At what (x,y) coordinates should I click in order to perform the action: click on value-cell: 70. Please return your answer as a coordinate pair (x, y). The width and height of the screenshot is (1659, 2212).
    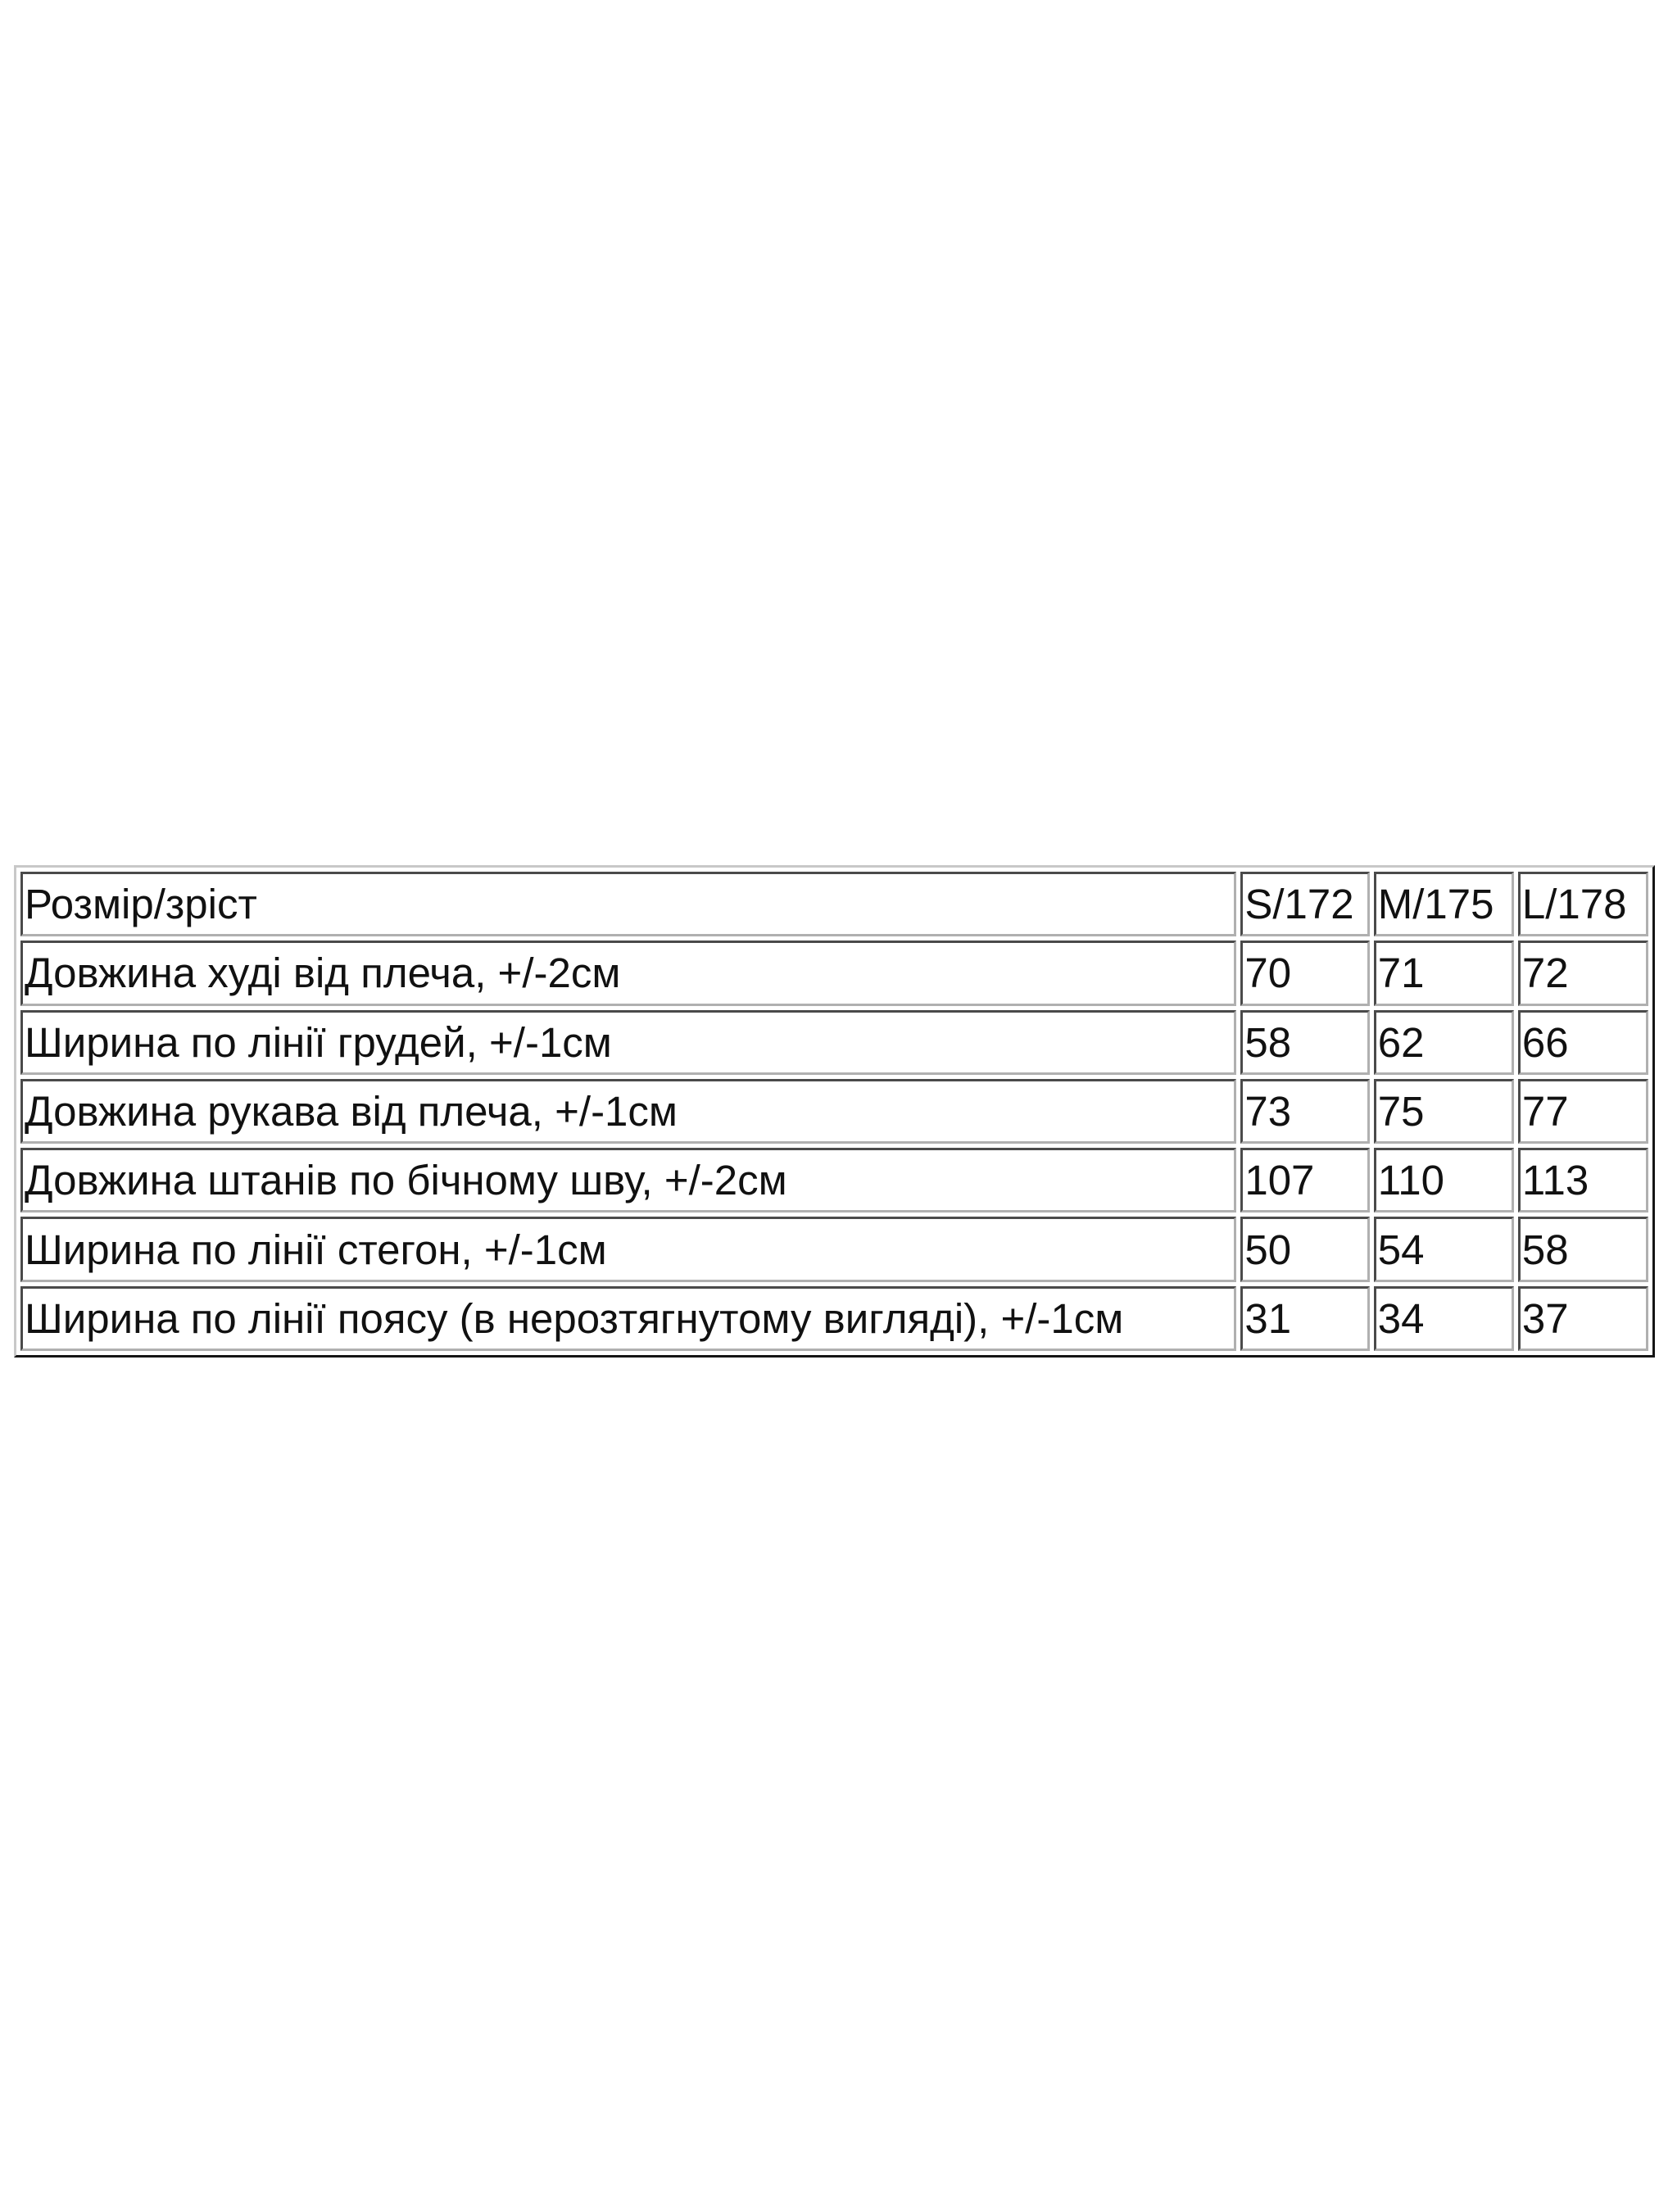
    Looking at the image, I should click on (1305, 973).